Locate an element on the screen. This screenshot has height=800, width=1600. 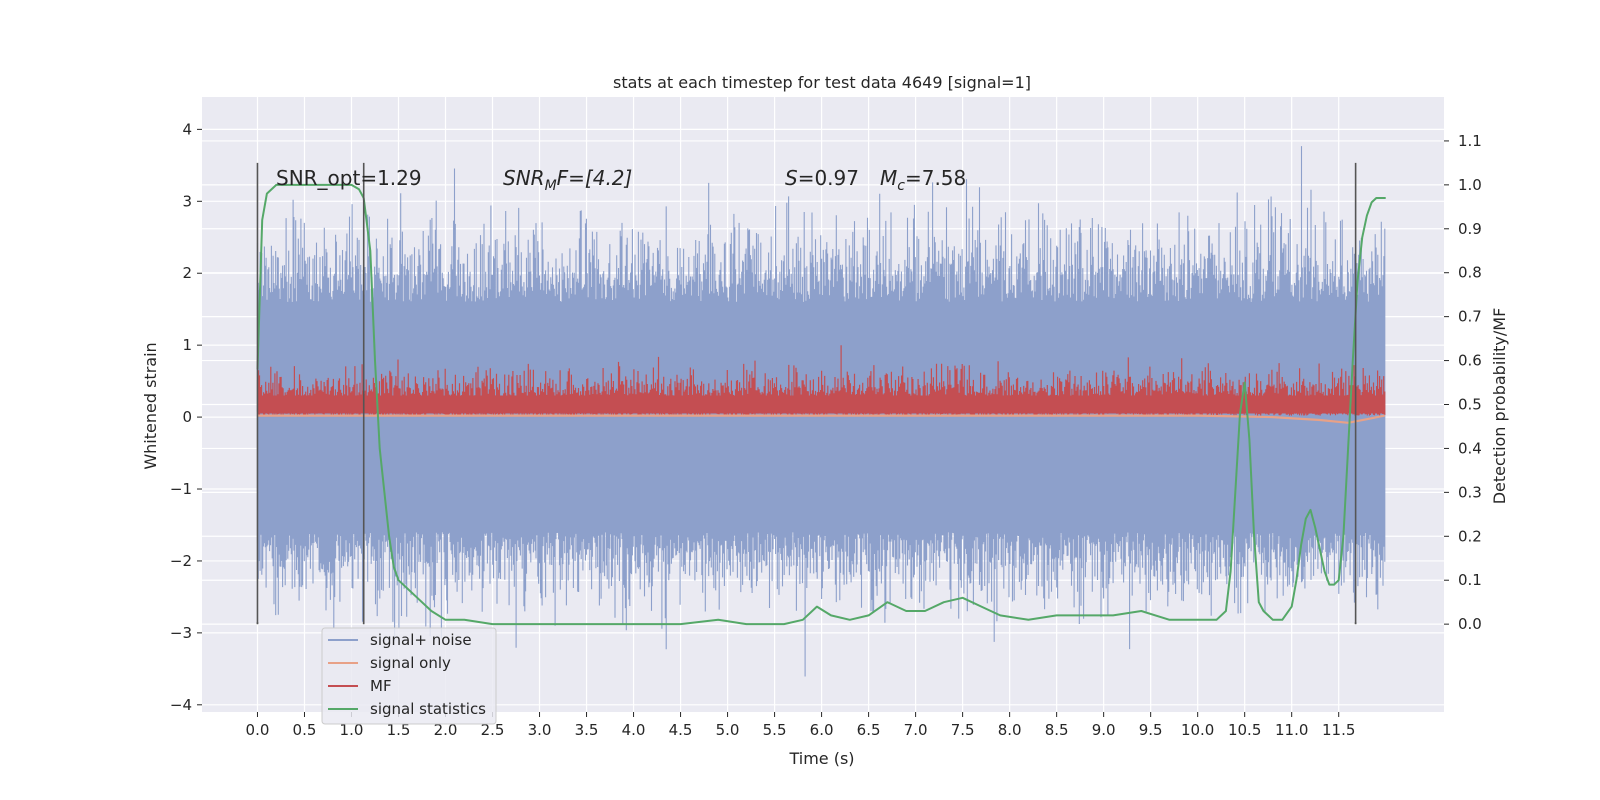
x-tick-label: 4.0 is located at coordinates (634, 730).